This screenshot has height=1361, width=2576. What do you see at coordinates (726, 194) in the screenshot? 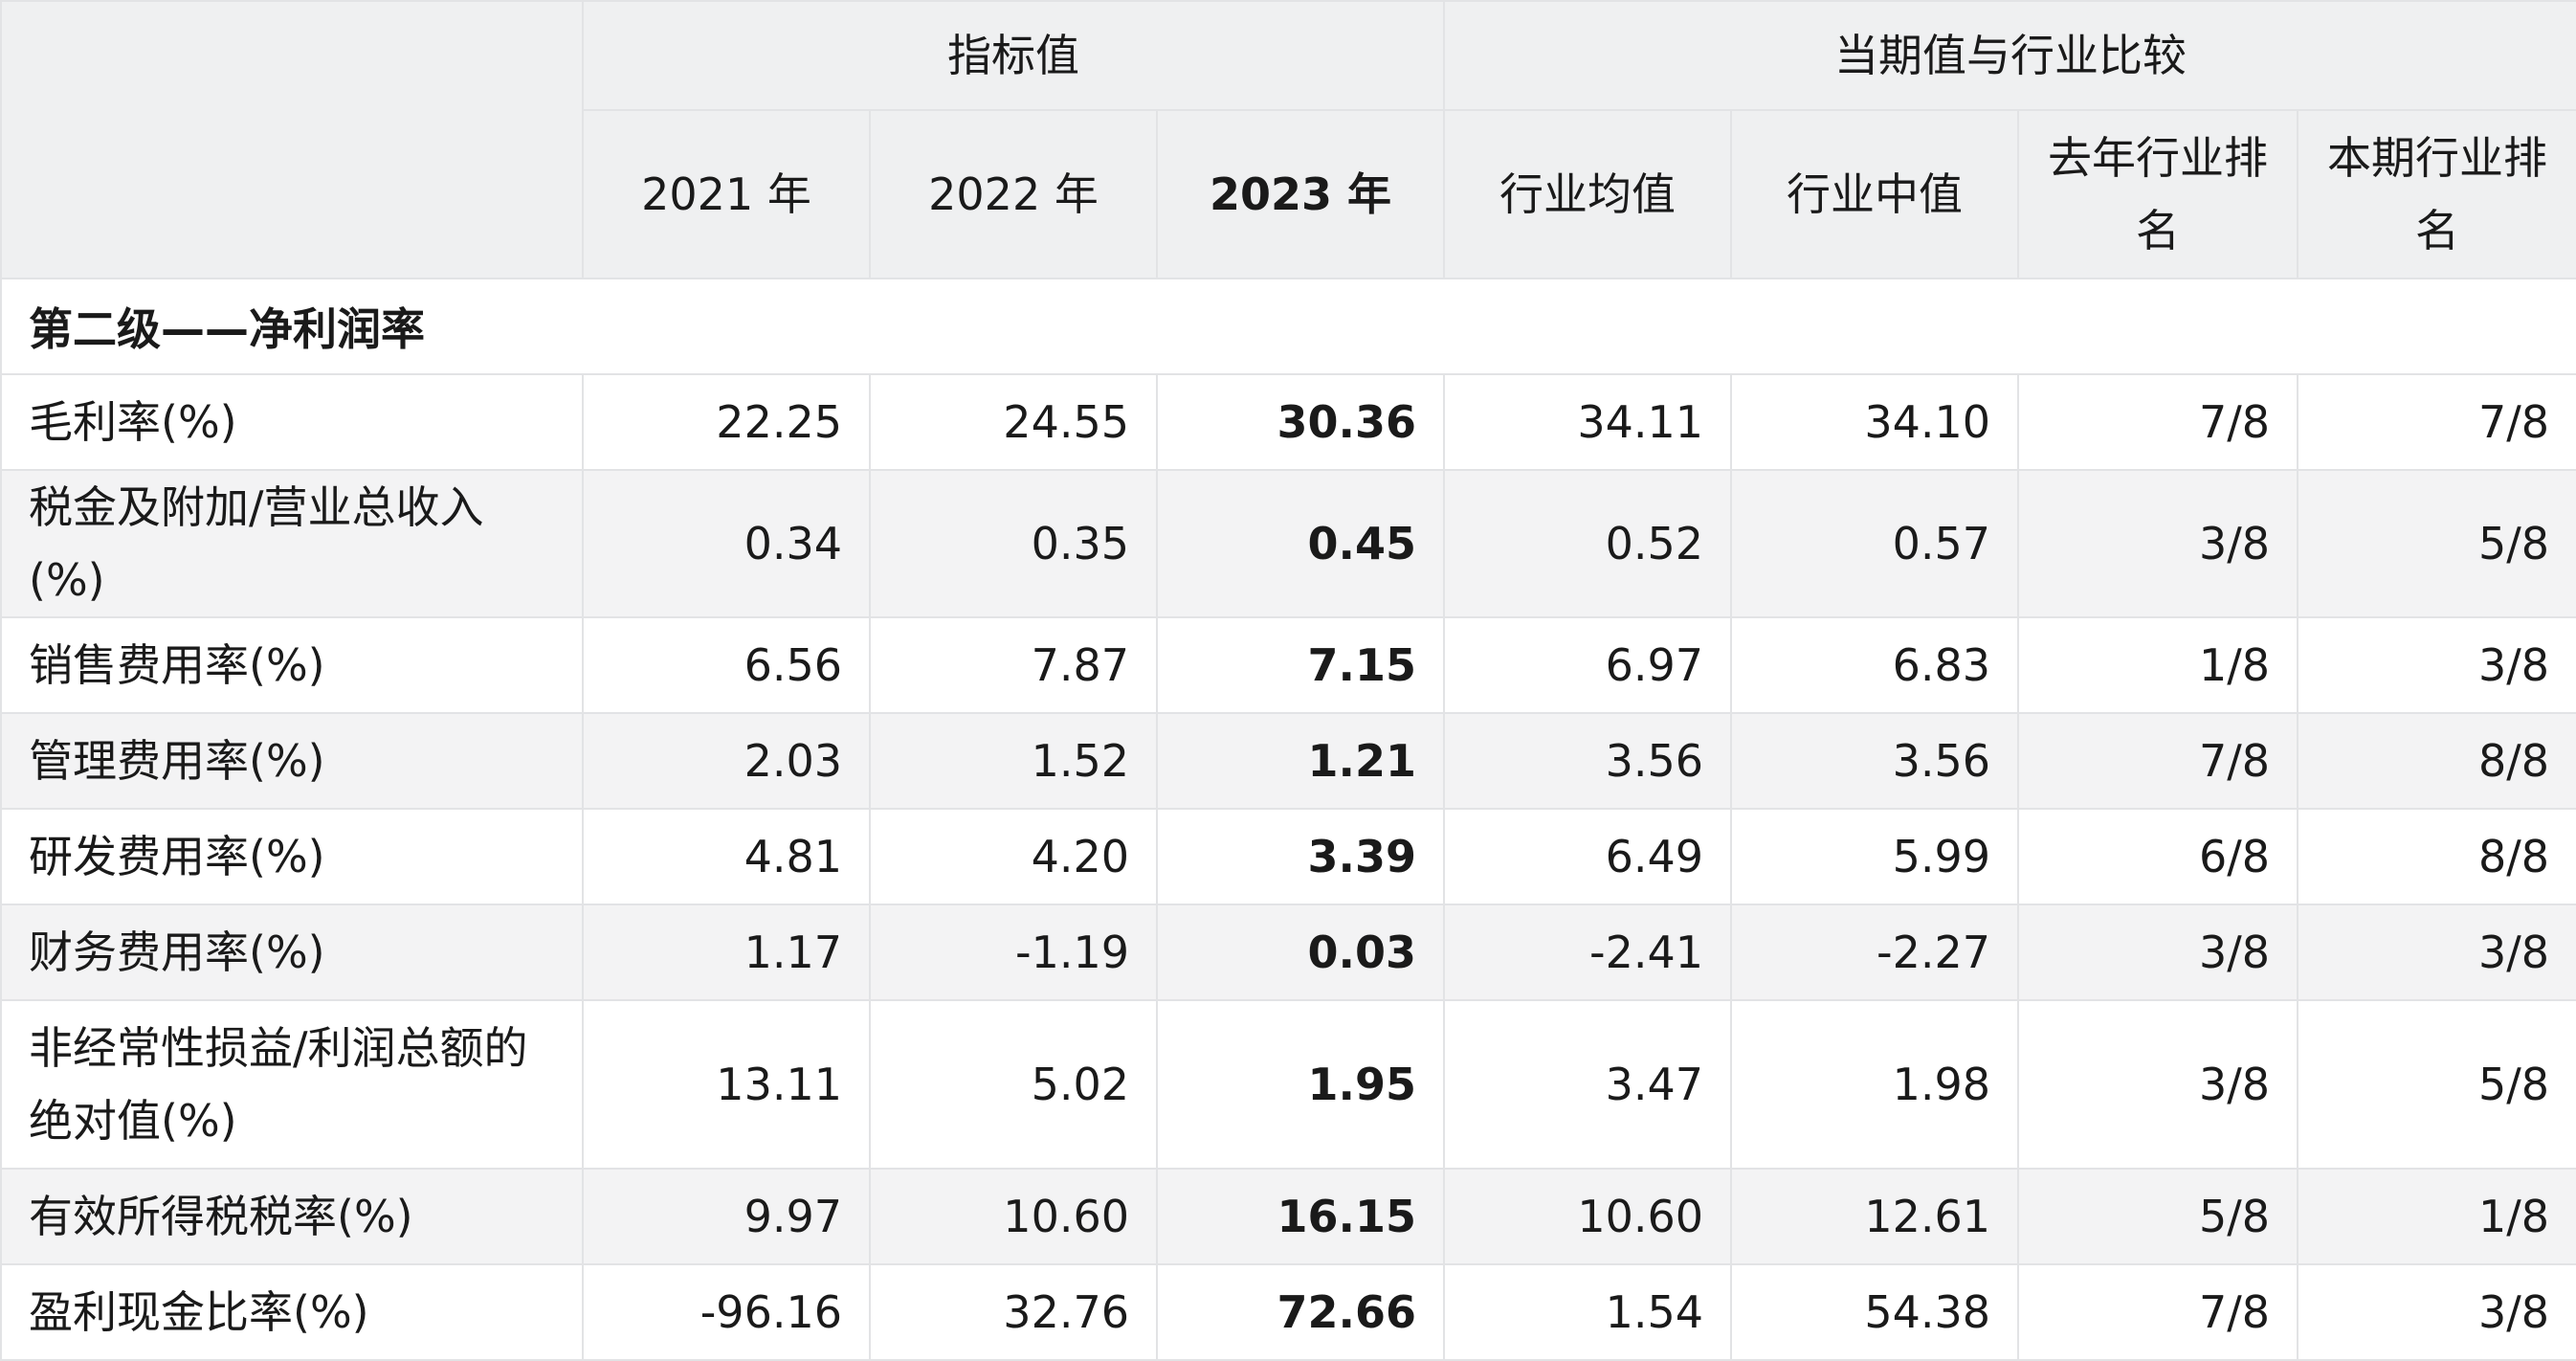
I see `column-header-2021: 2021 年` at bounding box center [726, 194].